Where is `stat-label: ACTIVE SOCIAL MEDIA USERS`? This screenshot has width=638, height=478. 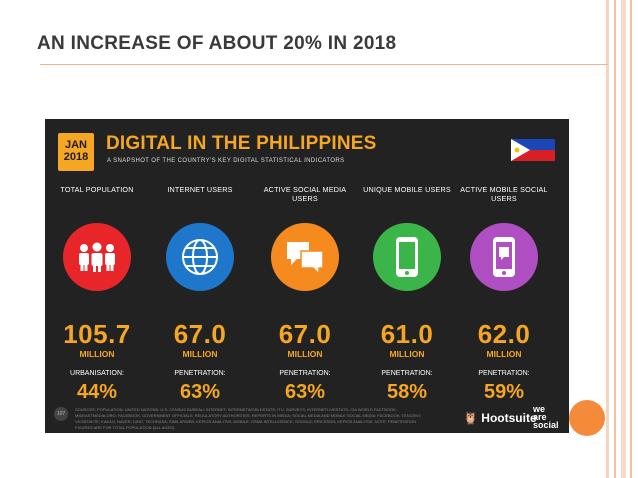
stat-label: ACTIVE SOCIAL MEDIA USERS is located at coordinates (305, 194).